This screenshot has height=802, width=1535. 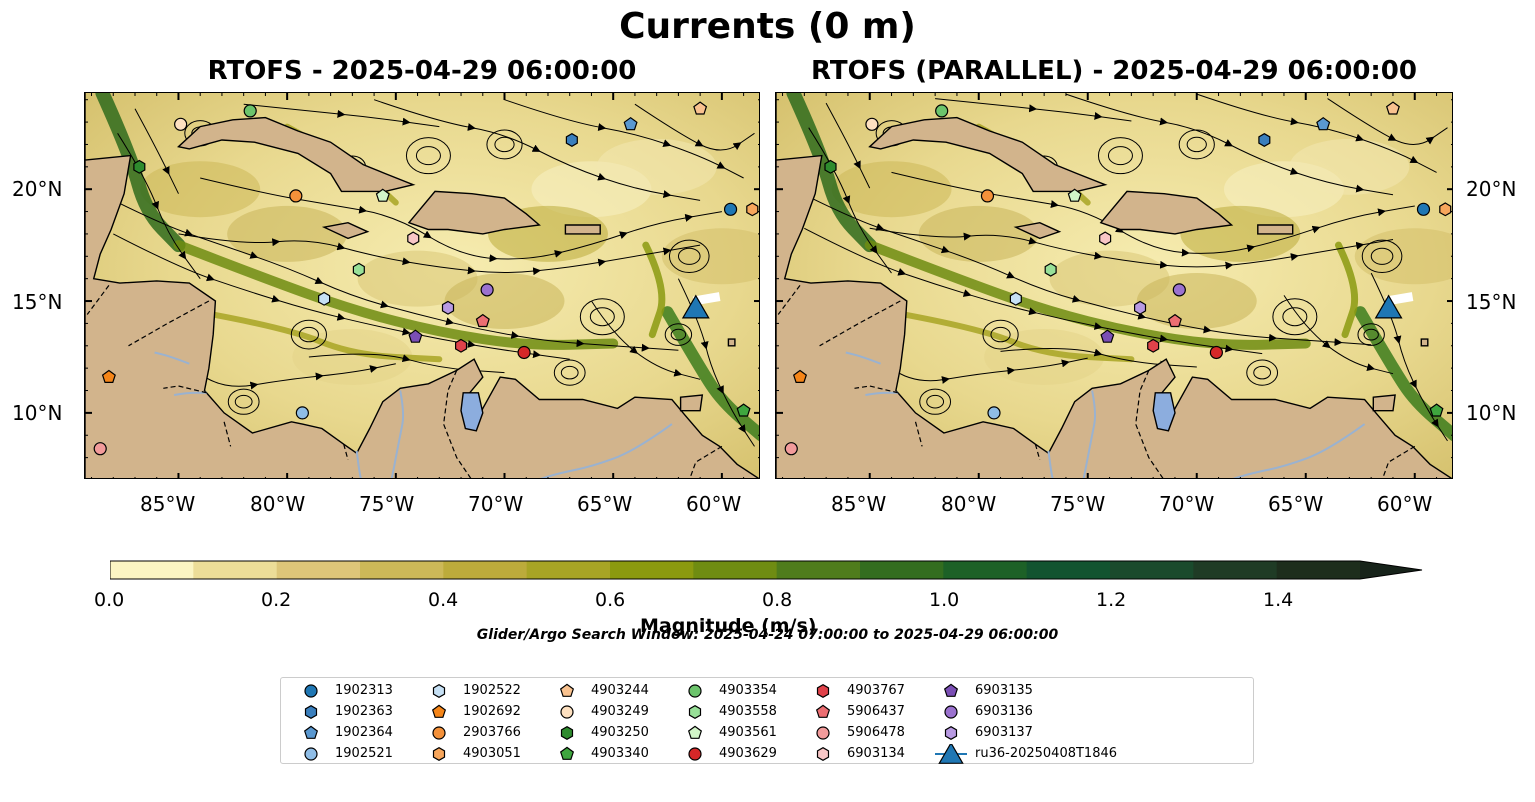 I want to click on colorbar-tick-label: 0.8, so click(x=777, y=600).